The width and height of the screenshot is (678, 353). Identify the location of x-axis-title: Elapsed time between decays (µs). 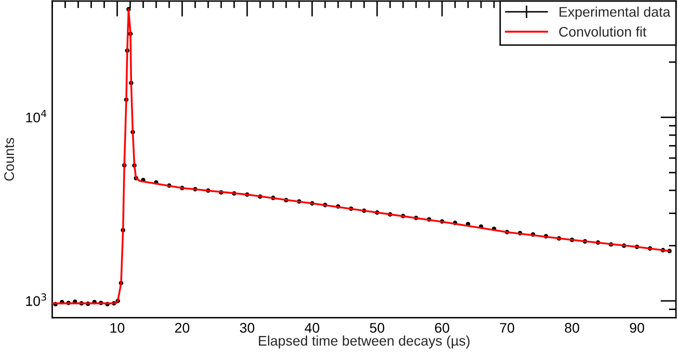
(364, 342).